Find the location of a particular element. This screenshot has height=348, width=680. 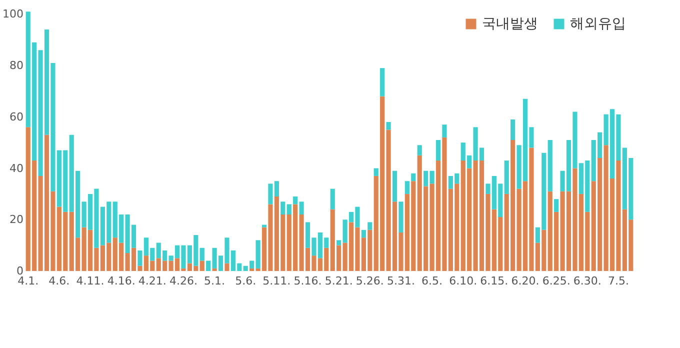

legend-label: 해외유입 is located at coordinates (598, 24).